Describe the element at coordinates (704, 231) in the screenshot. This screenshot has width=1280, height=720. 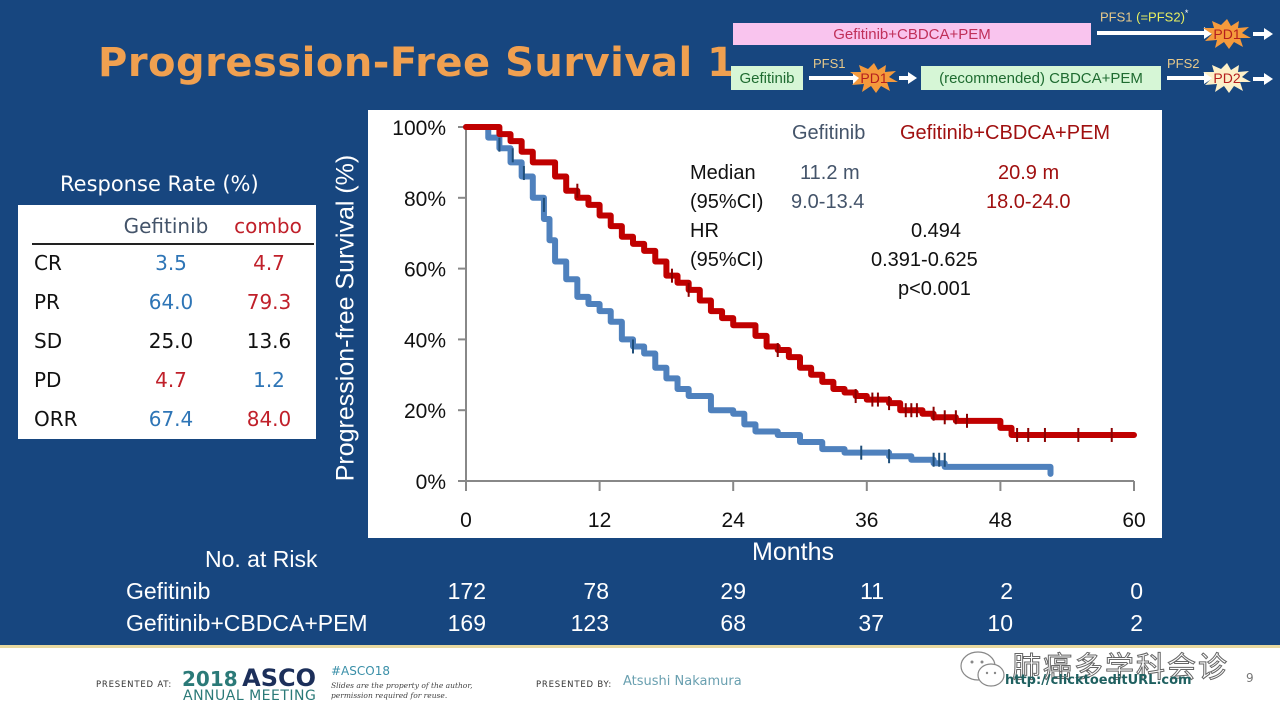
I see `hr-label: HR` at that location.